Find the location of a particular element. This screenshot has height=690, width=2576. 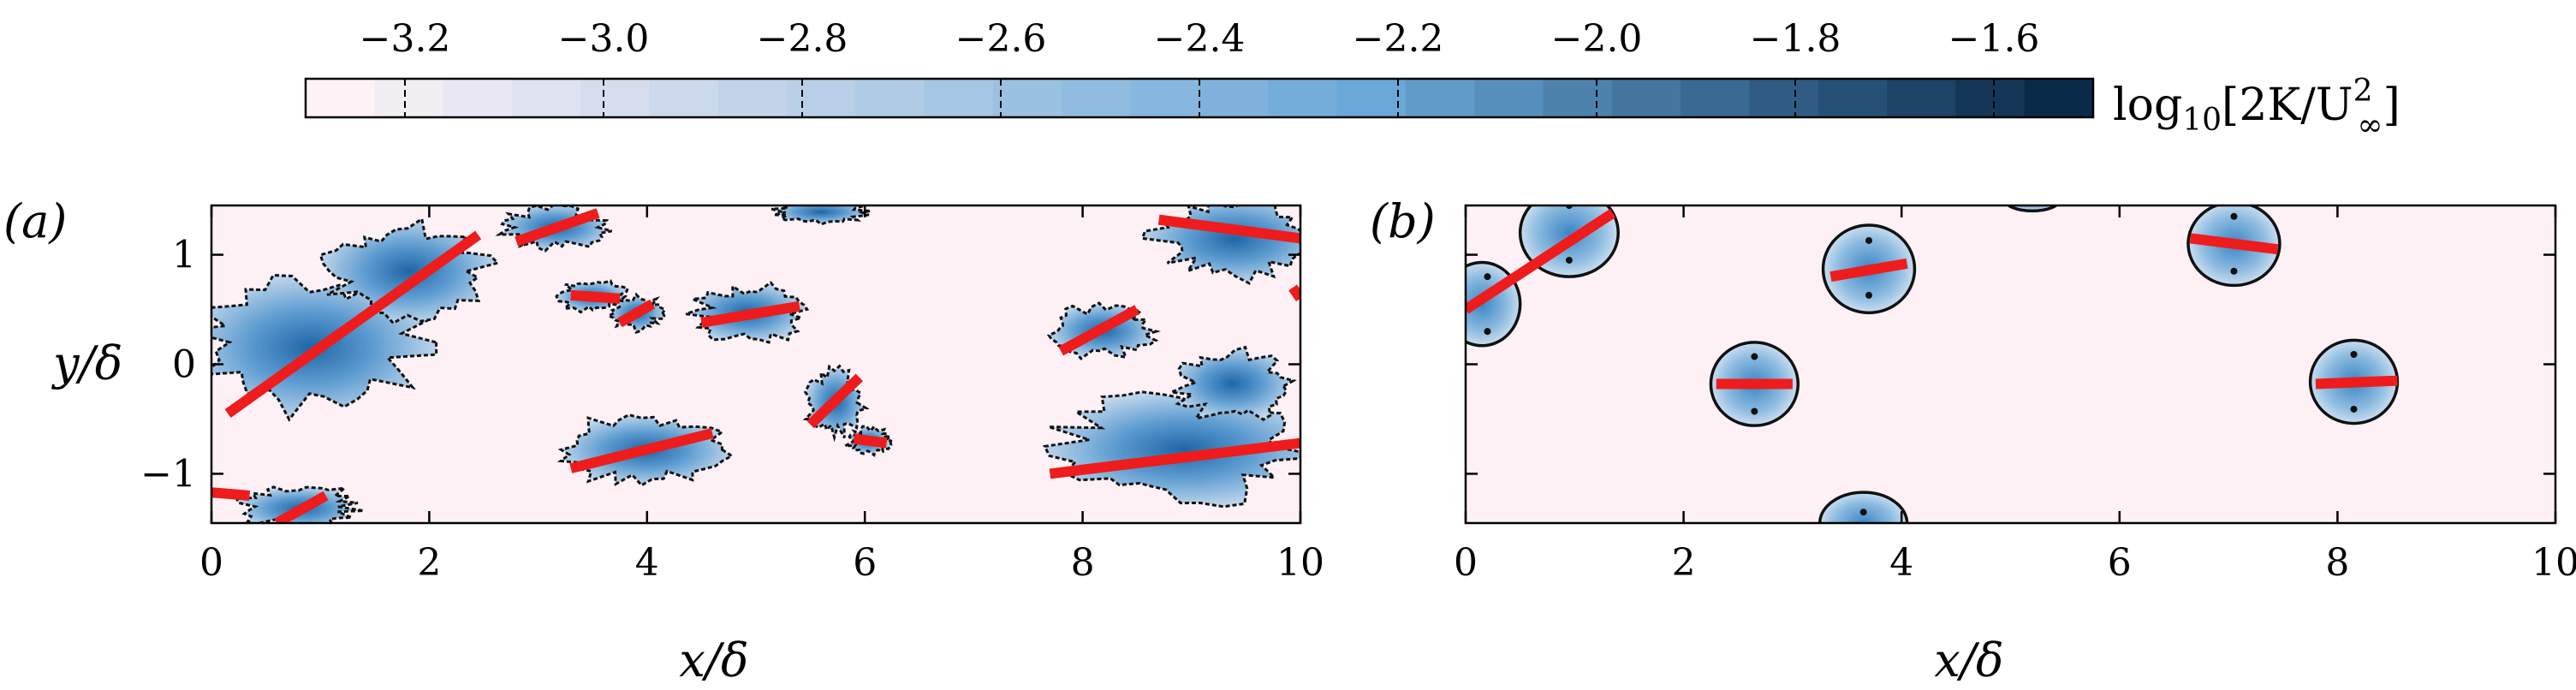

colorbar-label: log10[2K/U2 ∞] is located at coordinates (2256, 108).